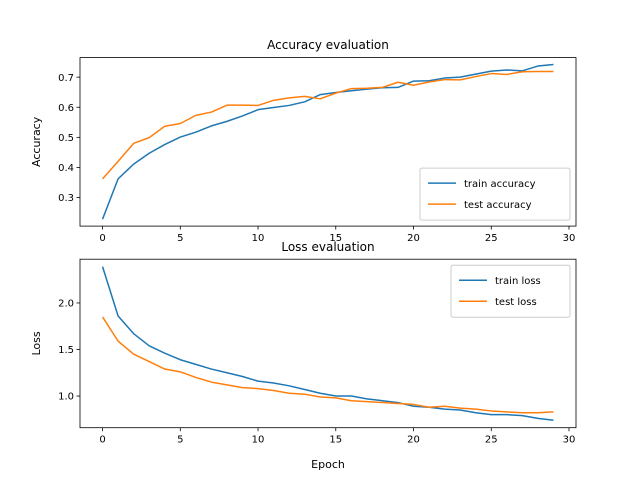 Image resolution: width=640 pixels, height=480 pixels. I want to click on loss-plot-xlabel: Epoch, so click(328, 464).